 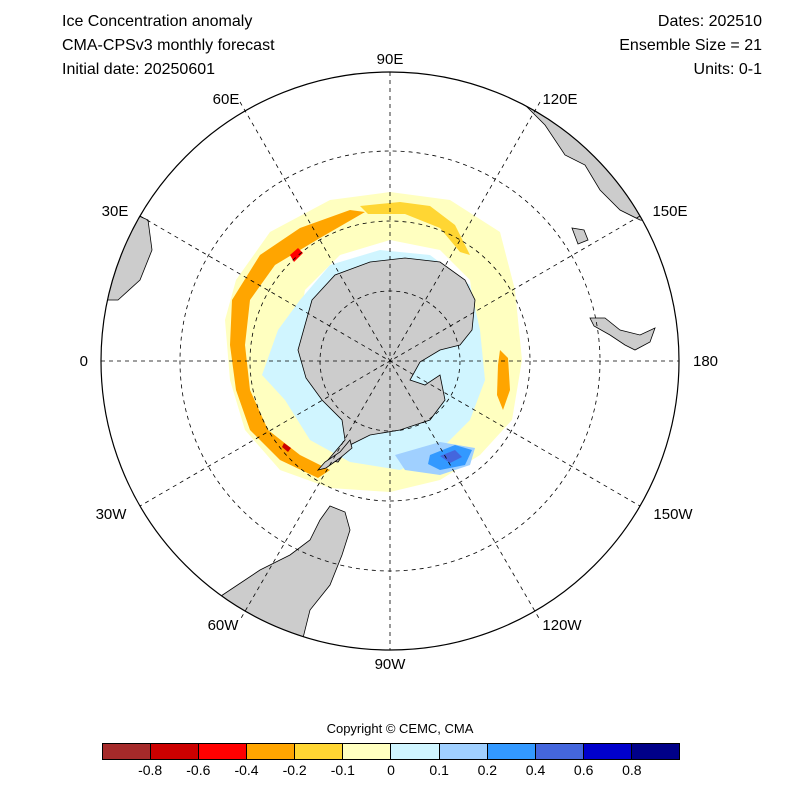 What do you see at coordinates (198, 770) in the screenshot?
I see `colorbar-tick-label: -0.6` at bounding box center [198, 770].